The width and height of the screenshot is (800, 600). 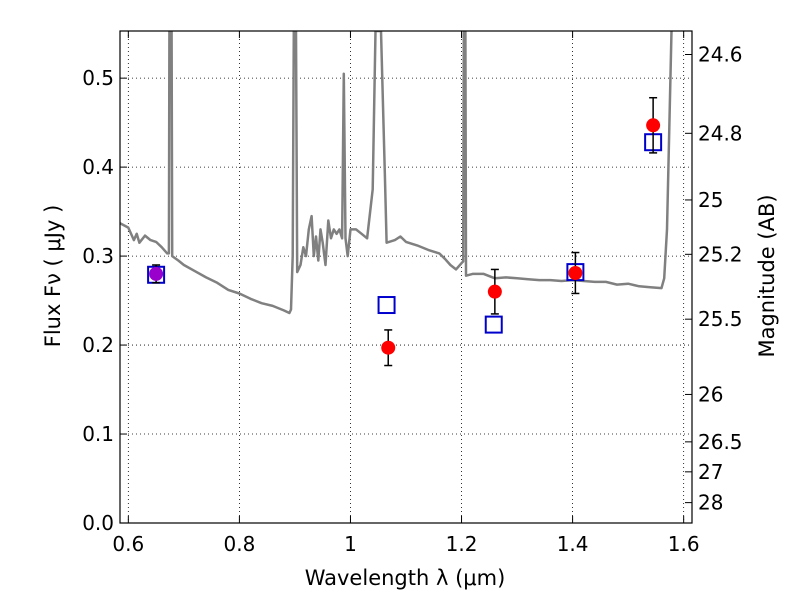 I want to click on x-axis-title: Wavelength λ (μm), so click(x=405, y=578).